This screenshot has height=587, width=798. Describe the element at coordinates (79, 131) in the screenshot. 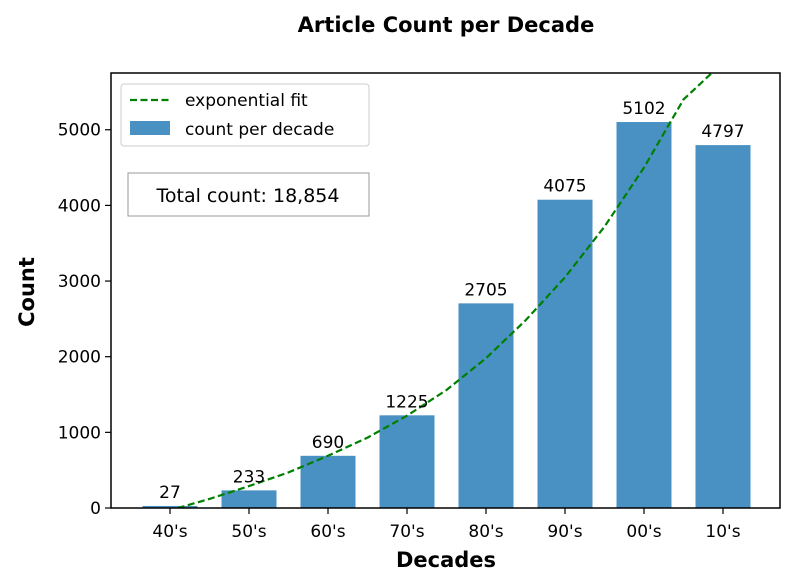

I see `y-tick-label: 5000` at that location.